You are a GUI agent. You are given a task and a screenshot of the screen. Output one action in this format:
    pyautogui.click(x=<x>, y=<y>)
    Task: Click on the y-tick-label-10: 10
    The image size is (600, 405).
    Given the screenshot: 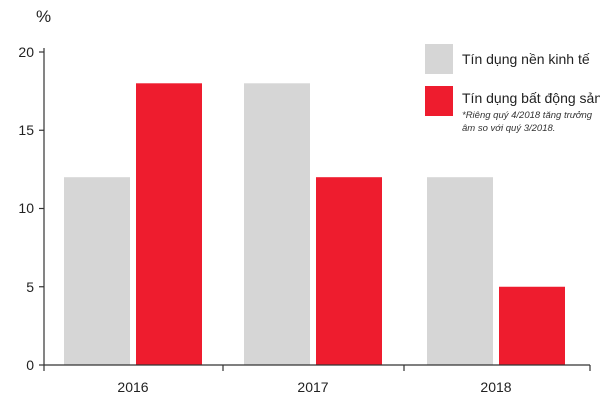 What is the action you would take?
    pyautogui.click(x=26, y=208)
    